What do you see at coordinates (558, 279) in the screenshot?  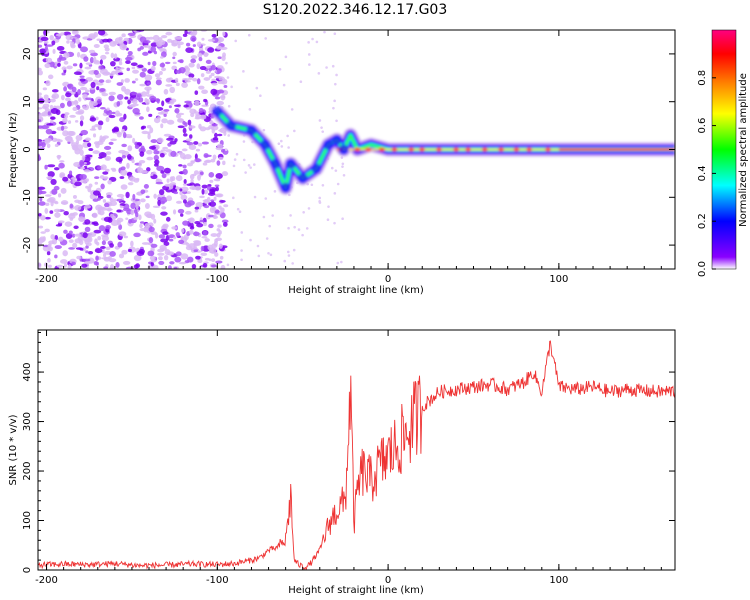 I see `spectrogram-x-tick-label: 100` at bounding box center [558, 279].